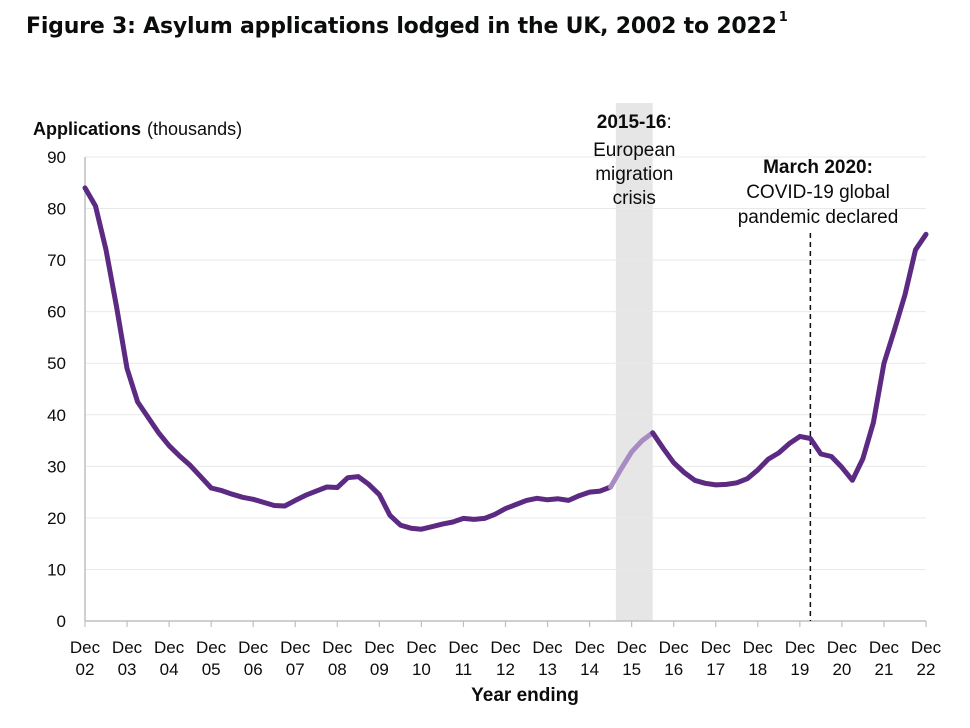 The width and height of the screenshot is (970, 728). I want to click on x-tick-label-month-13: Dec, so click(547, 647).